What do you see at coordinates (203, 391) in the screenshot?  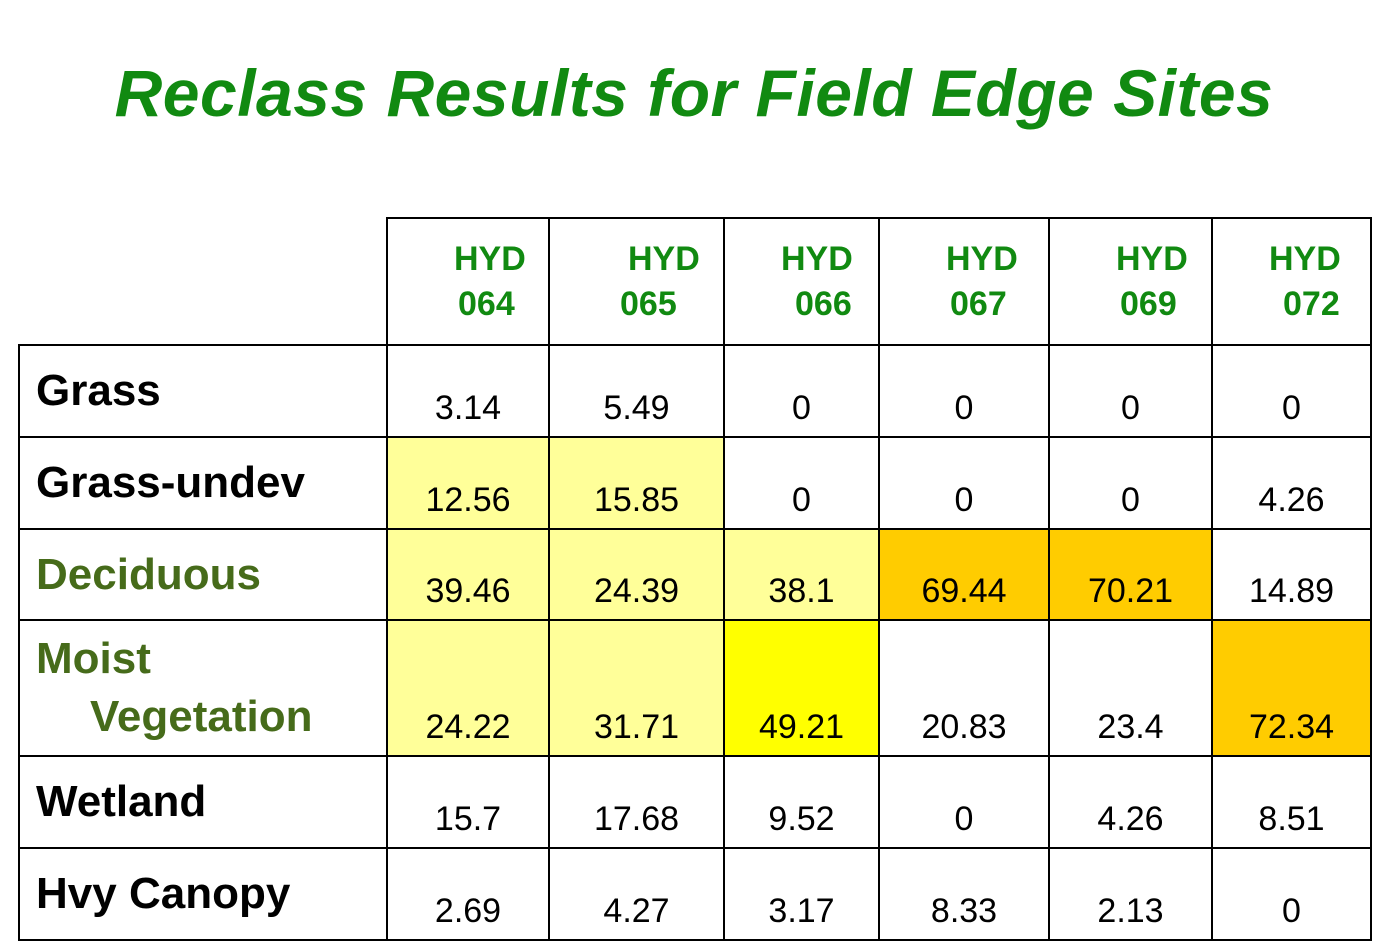 I see `row-label: Grass` at bounding box center [203, 391].